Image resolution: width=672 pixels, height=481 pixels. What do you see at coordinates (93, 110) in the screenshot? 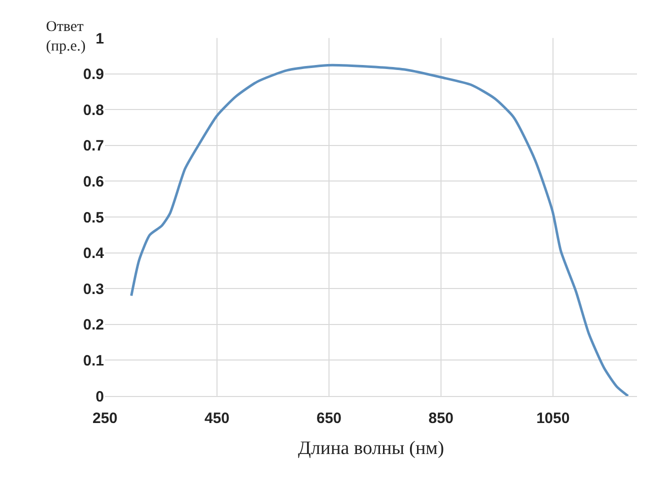
I see `y-tick-label: 0.8` at bounding box center [93, 110].